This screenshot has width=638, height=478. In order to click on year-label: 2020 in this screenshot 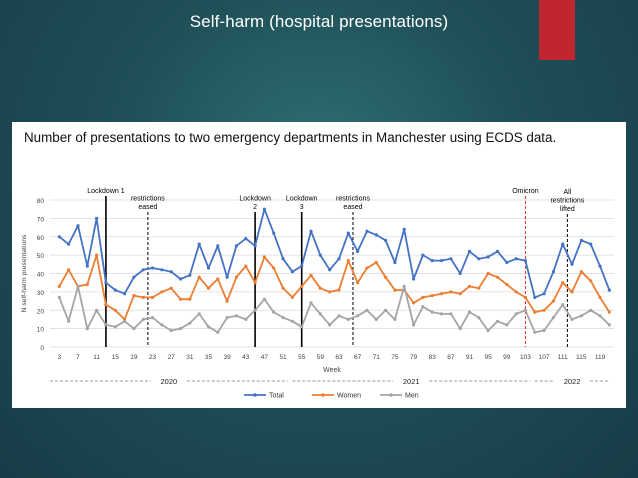, I will do `click(169, 381)`.